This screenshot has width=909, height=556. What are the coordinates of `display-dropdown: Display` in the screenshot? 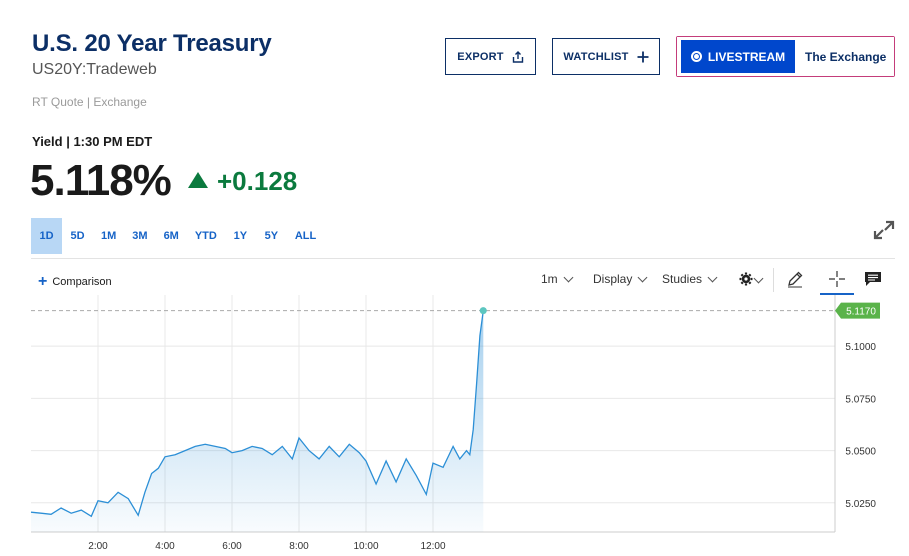 It's located at (620, 279).